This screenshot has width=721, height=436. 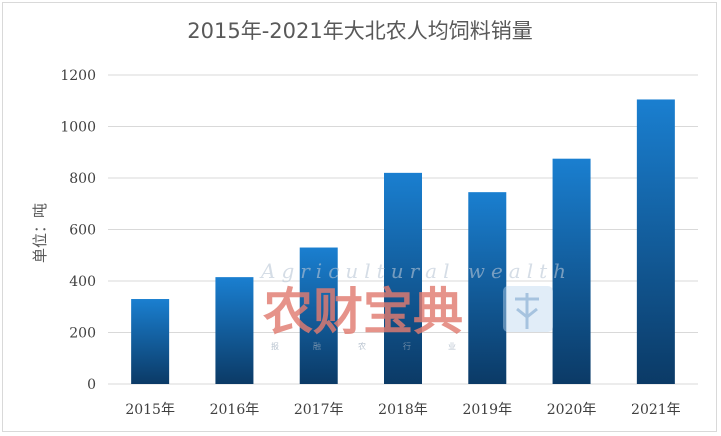 What do you see at coordinates (82, 179) in the screenshot?
I see `y-tick-label: 800` at bounding box center [82, 179].